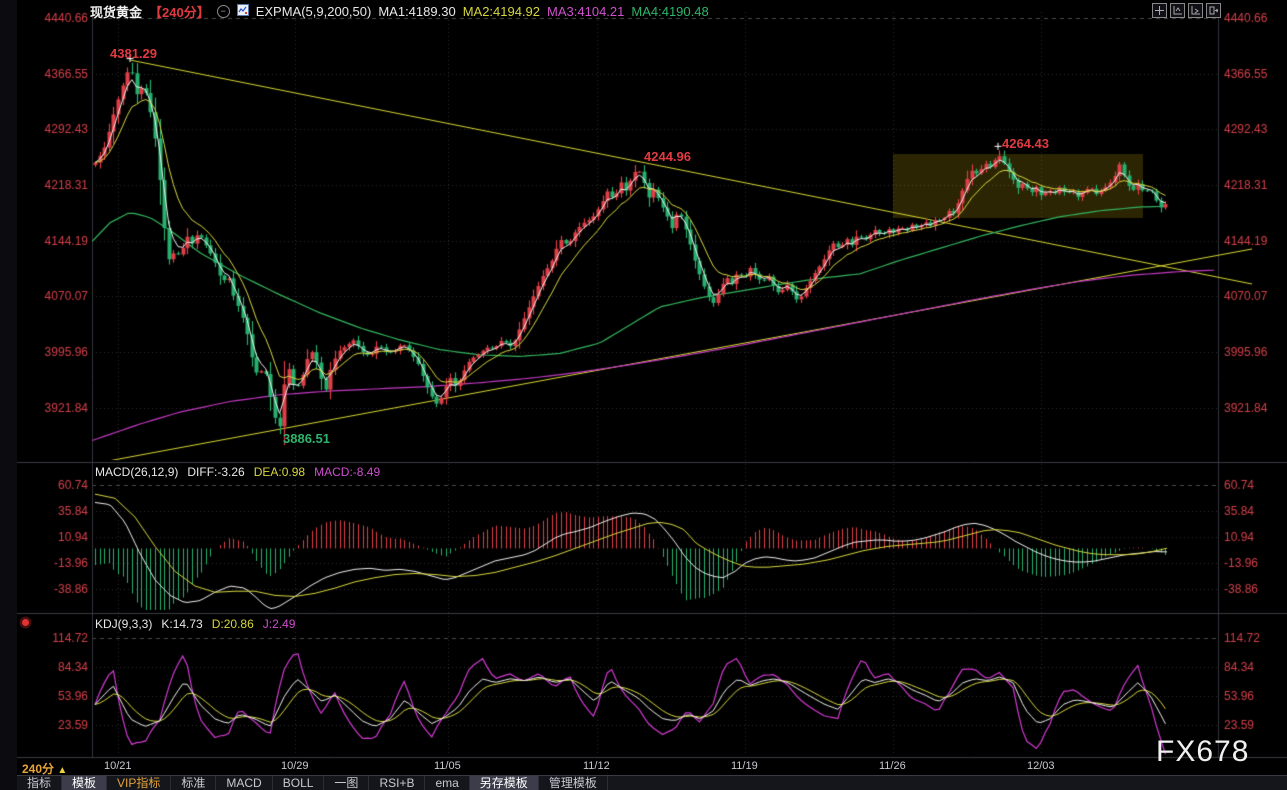  Describe the element at coordinates (447, 766) in the screenshot. I see `date-tick: 11/05` at that location.